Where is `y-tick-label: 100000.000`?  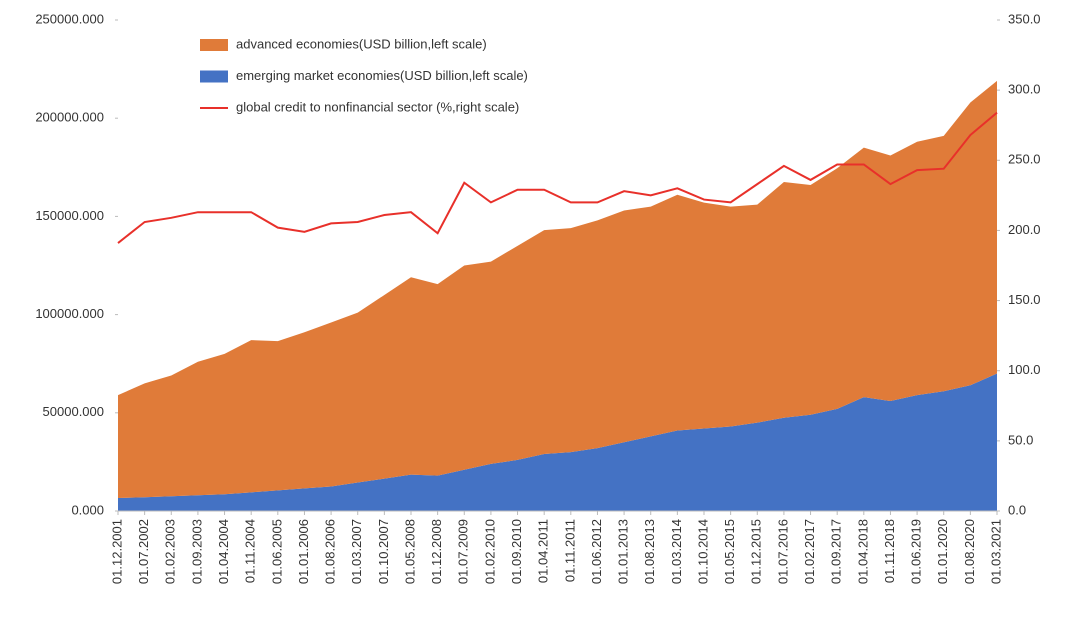 y-tick-label: 100000.000 is located at coordinates (69, 313).